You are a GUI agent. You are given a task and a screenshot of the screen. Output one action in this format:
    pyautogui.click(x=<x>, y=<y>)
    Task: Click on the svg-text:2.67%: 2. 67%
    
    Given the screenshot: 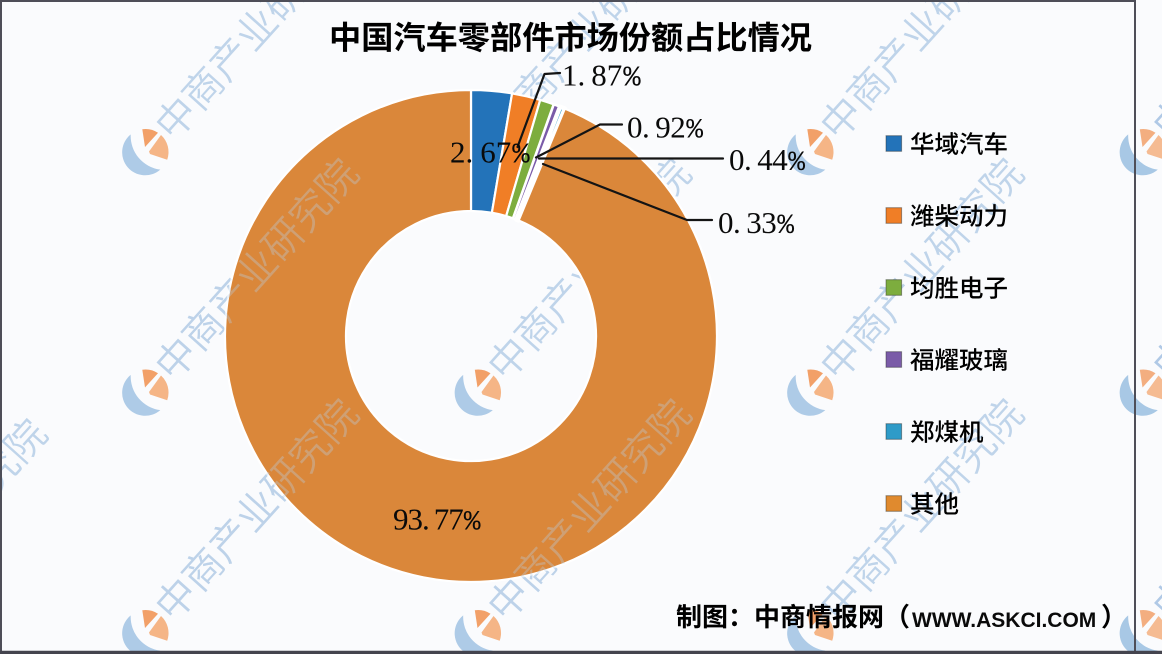 What is the action you would take?
    pyautogui.click(x=490, y=153)
    